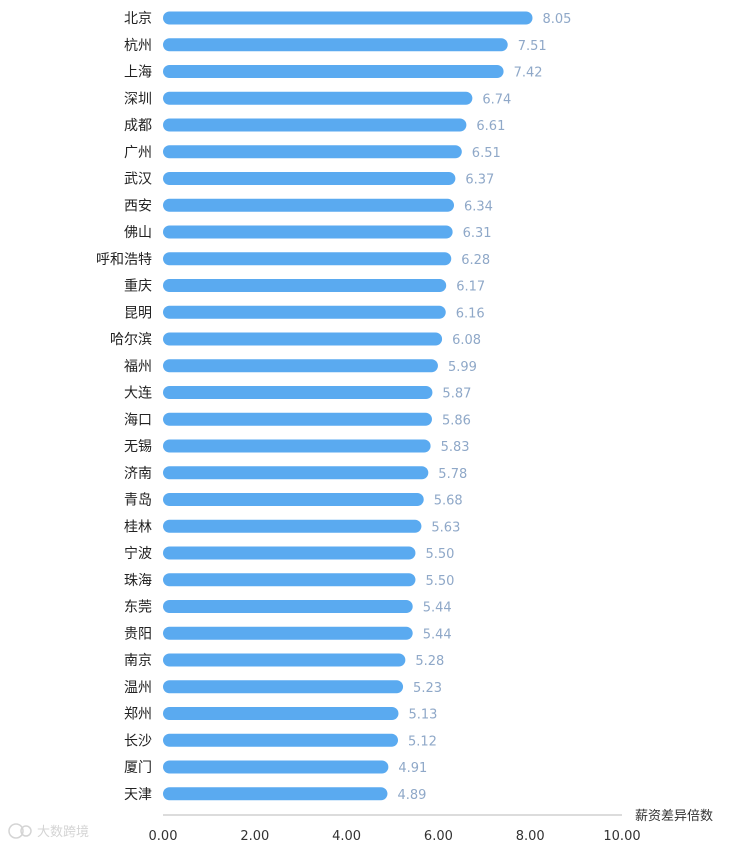 This screenshot has width=750, height=847. What do you see at coordinates (124, 260) in the screenshot?
I see `category-label: 呼和浩特` at bounding box center [124, 260].